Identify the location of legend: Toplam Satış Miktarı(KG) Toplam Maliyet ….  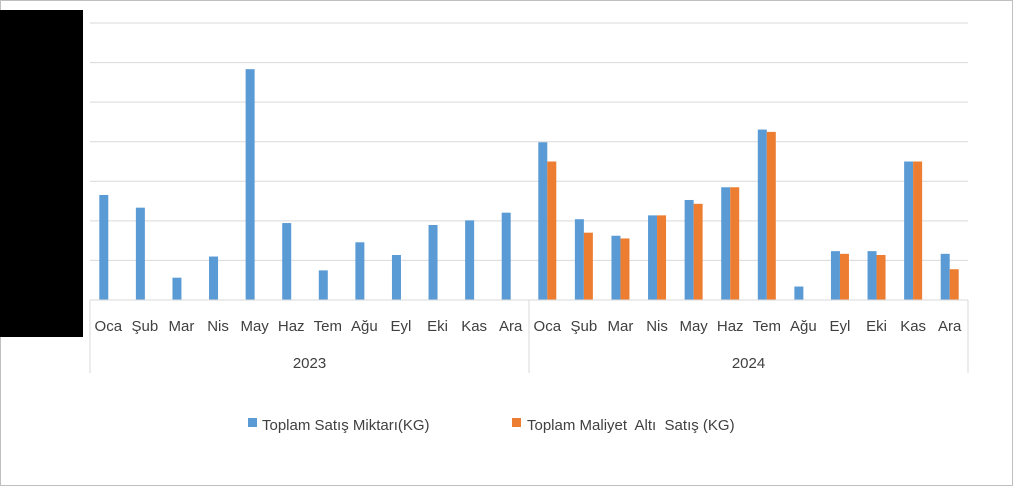
(491, 425).